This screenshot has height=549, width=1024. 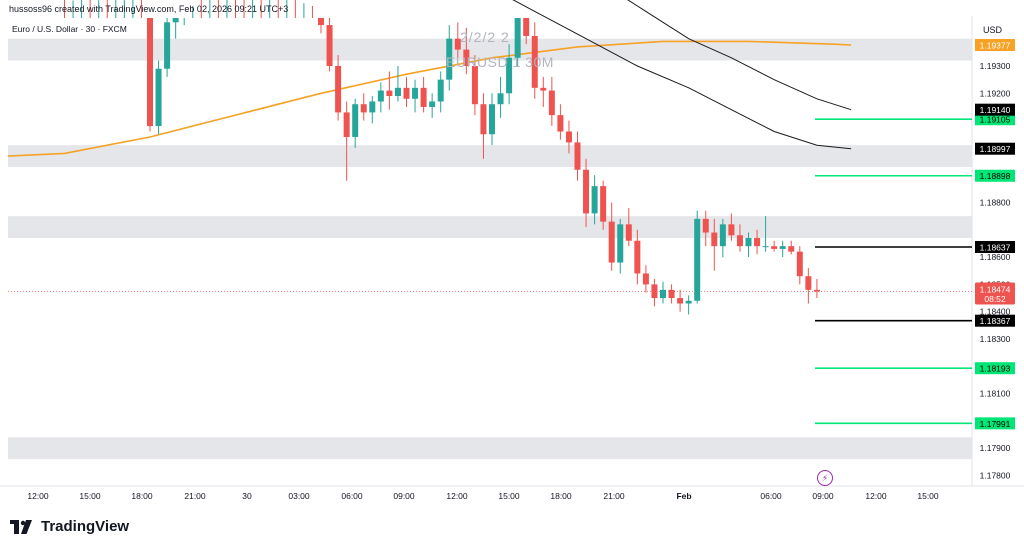 I want to click on level-label: 1.18367, so click(x=995, y=321).